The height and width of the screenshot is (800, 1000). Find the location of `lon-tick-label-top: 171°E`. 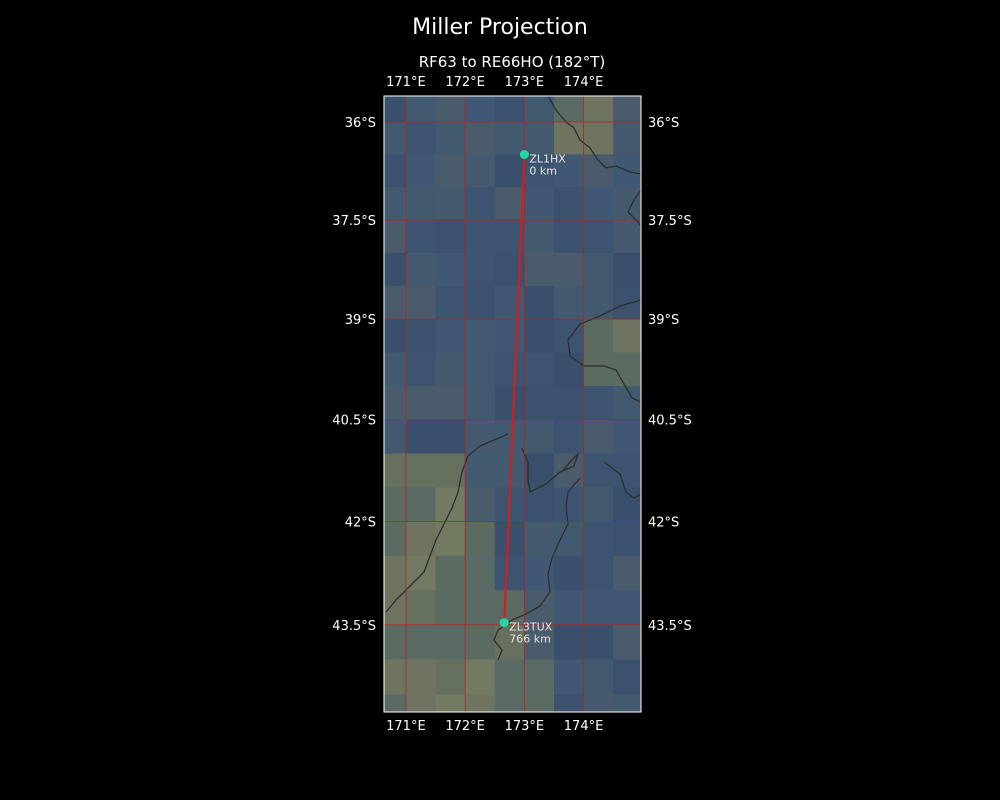

lon-tick-label-top: 171°E is located at coordinates (406, 82).